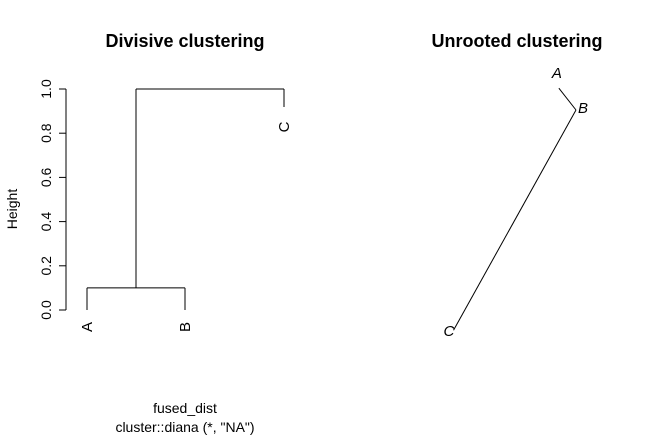 This screenshot has height=438, width=664. I want to click on y-tick-label: 0.6, so click(46, 177).